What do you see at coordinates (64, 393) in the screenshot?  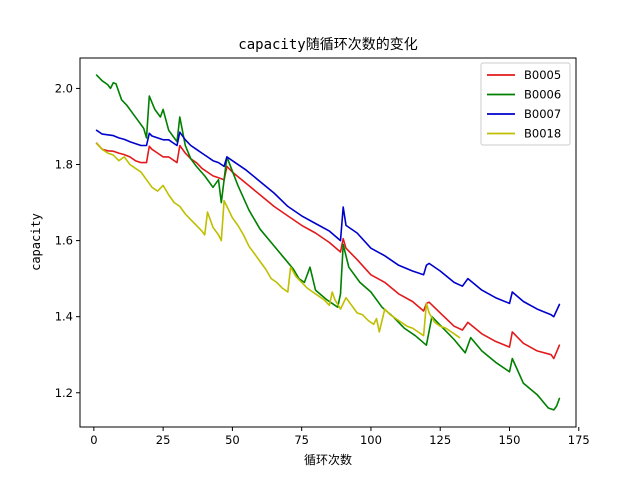 I see `y-tick-label: 1.2` at bounding box center [64, 393].